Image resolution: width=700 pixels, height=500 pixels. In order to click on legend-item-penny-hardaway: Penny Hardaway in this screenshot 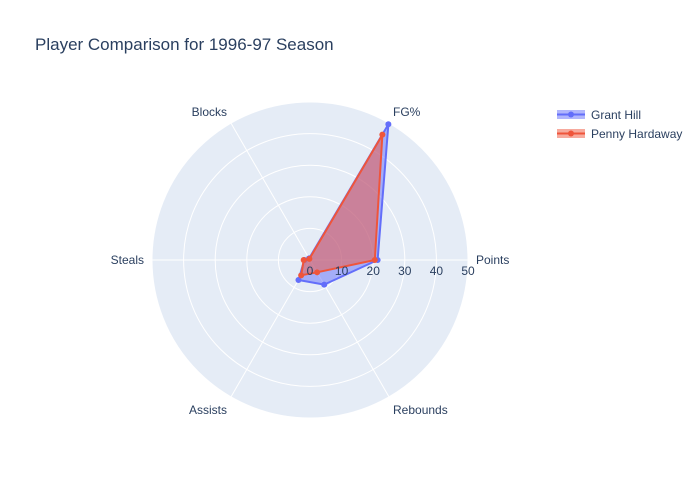, I will do `click(619, 134)`.